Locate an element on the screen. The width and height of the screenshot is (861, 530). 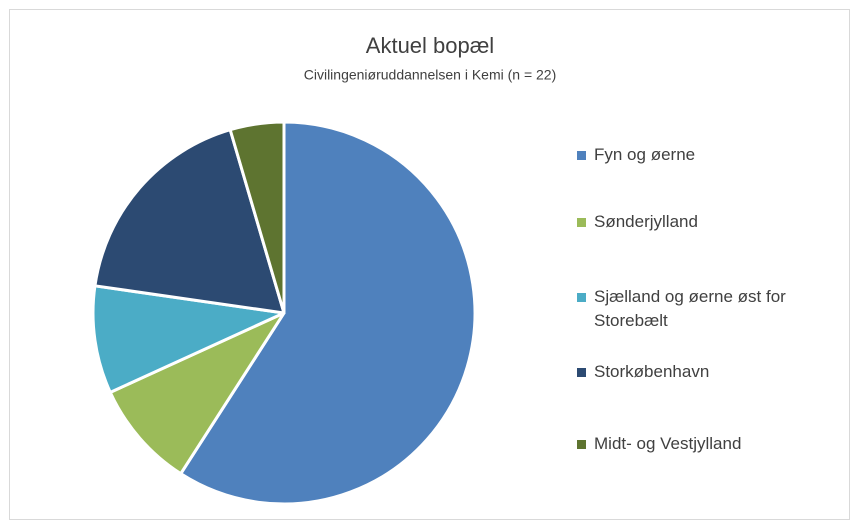
legend-item: Midt- og Vestjylland is located at coordinates (697, 444).